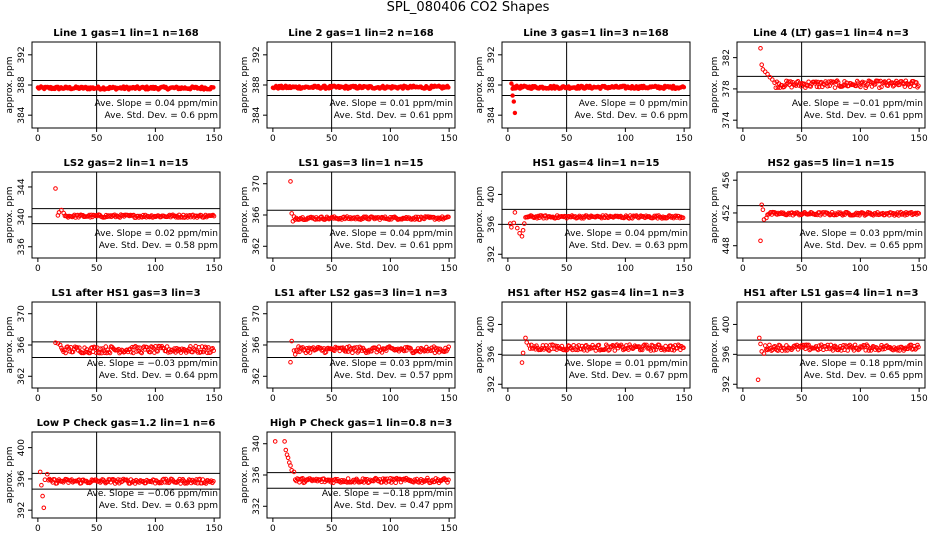  I want to click on y-tick-label: 370, so click(257, 183).